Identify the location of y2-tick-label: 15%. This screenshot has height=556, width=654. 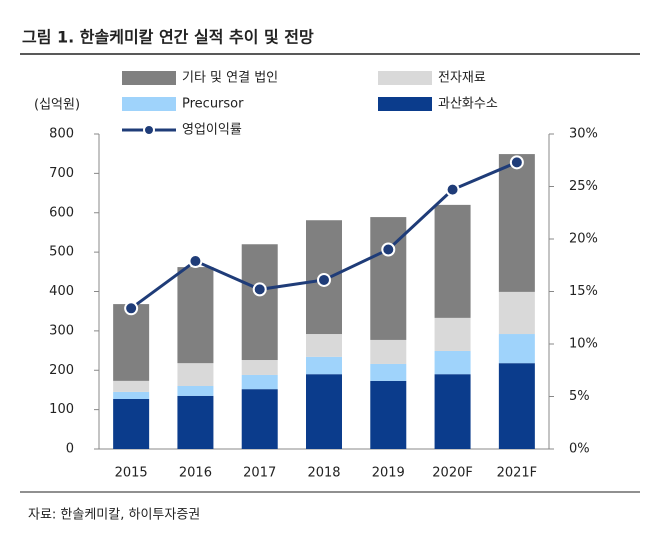
(583, 291).